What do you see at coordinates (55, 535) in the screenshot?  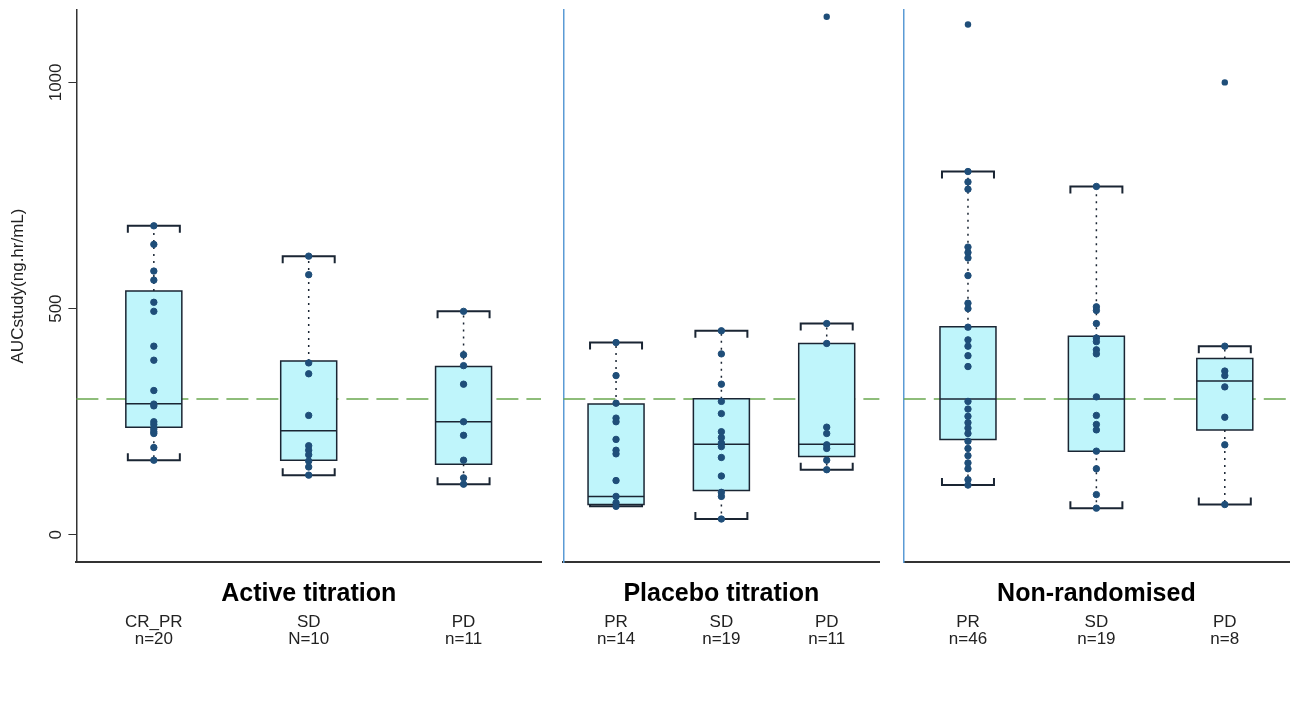 I see `y-tick-label: 0` at bounding box center [55, 535].